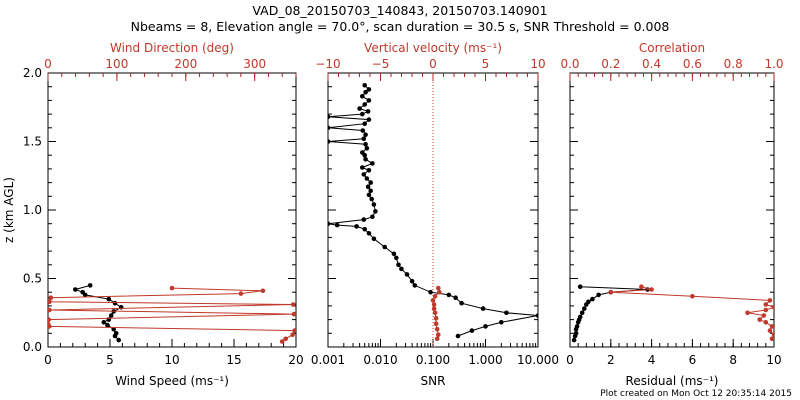 This screenshot has height=400, width=800. I want to click on bottom-tick-label: 1.000, so click(485, 360).